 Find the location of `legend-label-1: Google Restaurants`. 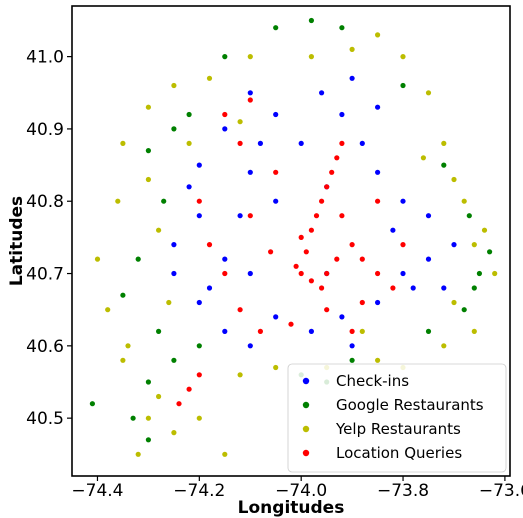

legend-label-1: Google Restaurants is located at coordinates (410, 405).